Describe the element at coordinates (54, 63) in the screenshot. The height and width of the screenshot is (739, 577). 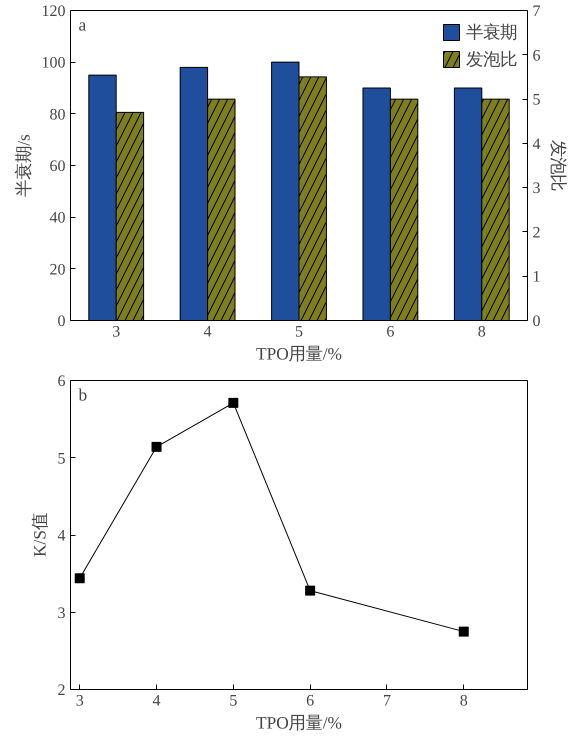
I see `y-tick-label: 100` at that location.